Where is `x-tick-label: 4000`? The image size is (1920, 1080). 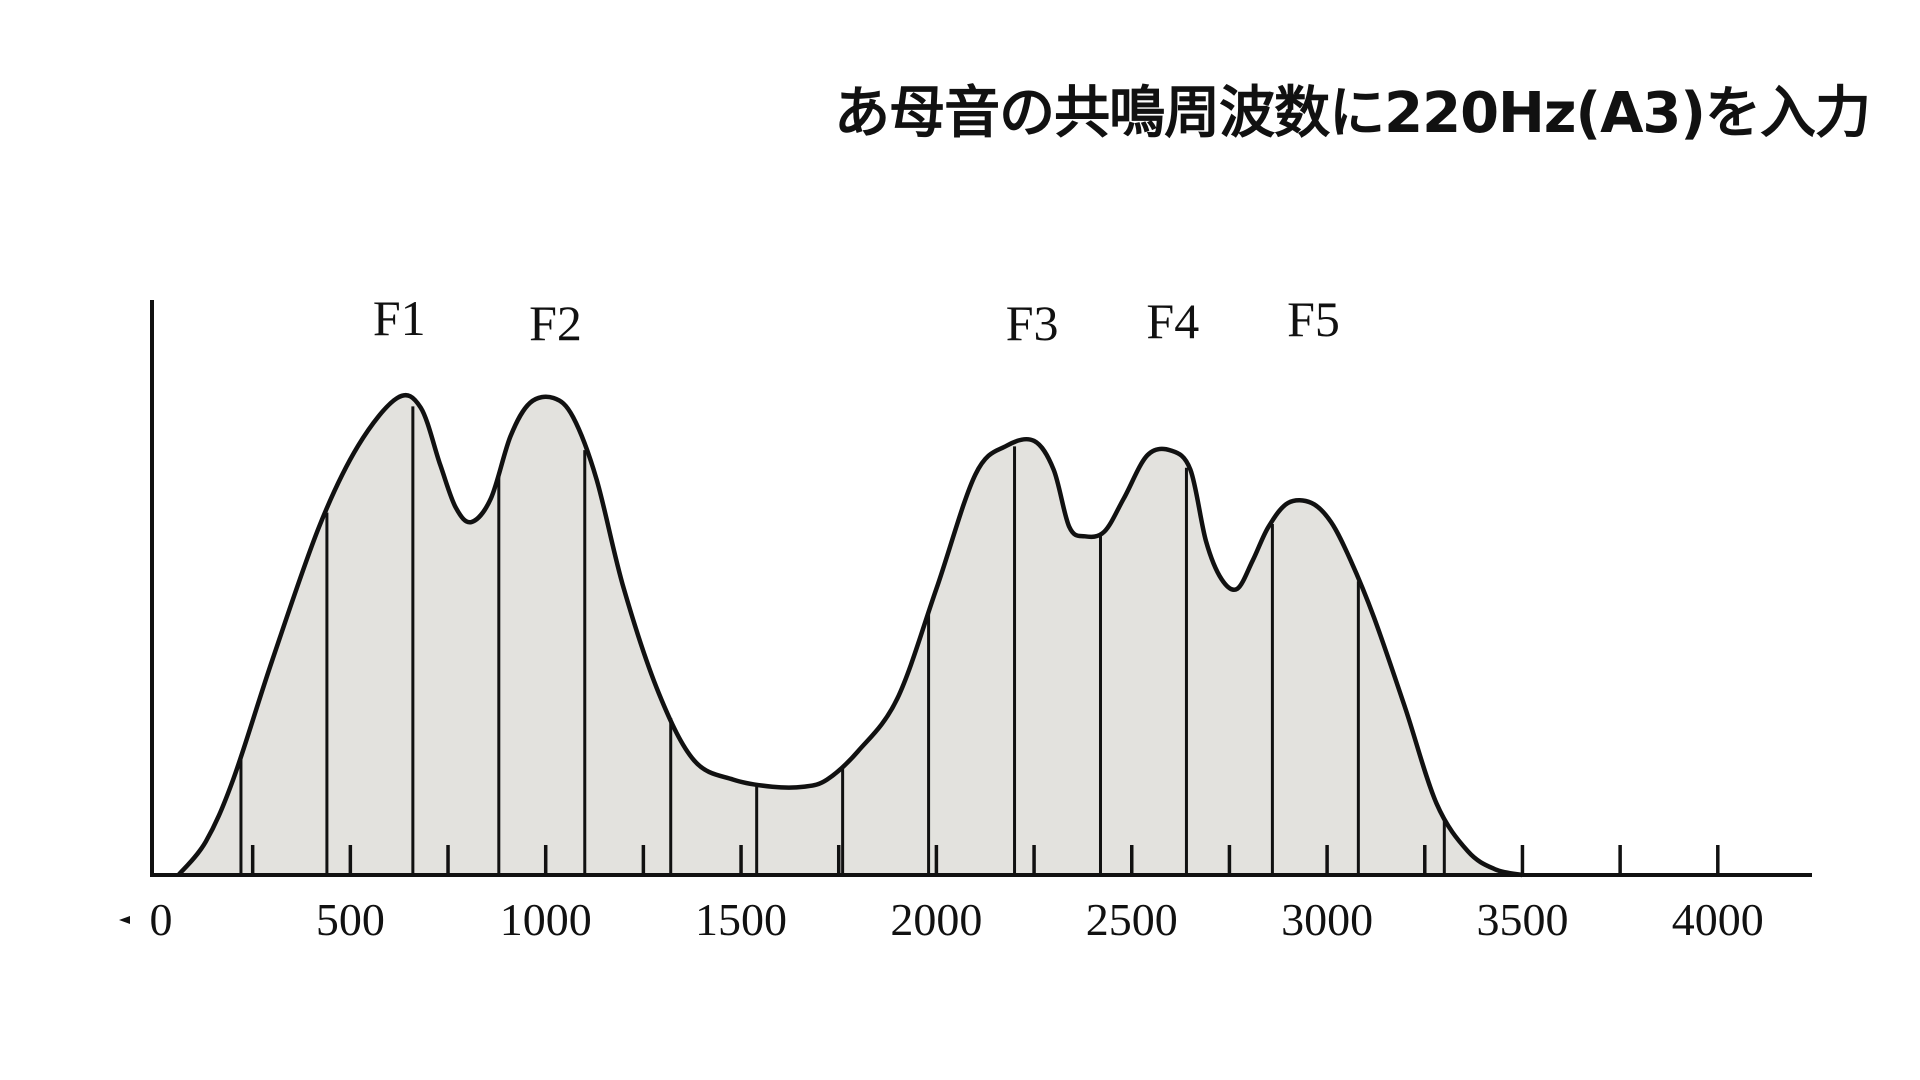 x-tick-label: 4000 is located at coordinates (1718, 919).